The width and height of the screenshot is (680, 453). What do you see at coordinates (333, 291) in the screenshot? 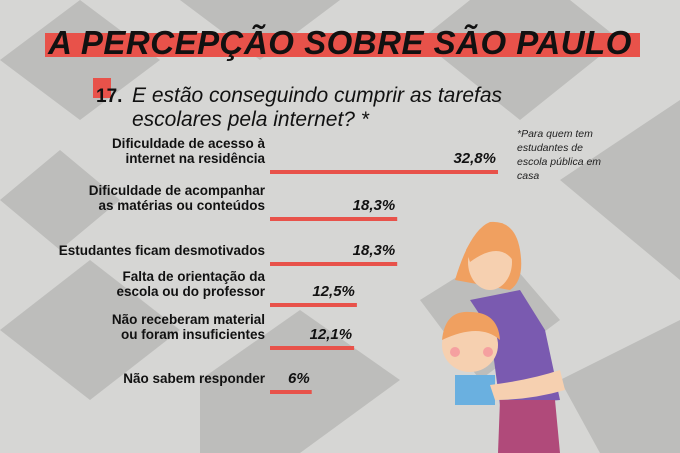
I see `value-label: 12,5%` at bounding box center [333, 291].